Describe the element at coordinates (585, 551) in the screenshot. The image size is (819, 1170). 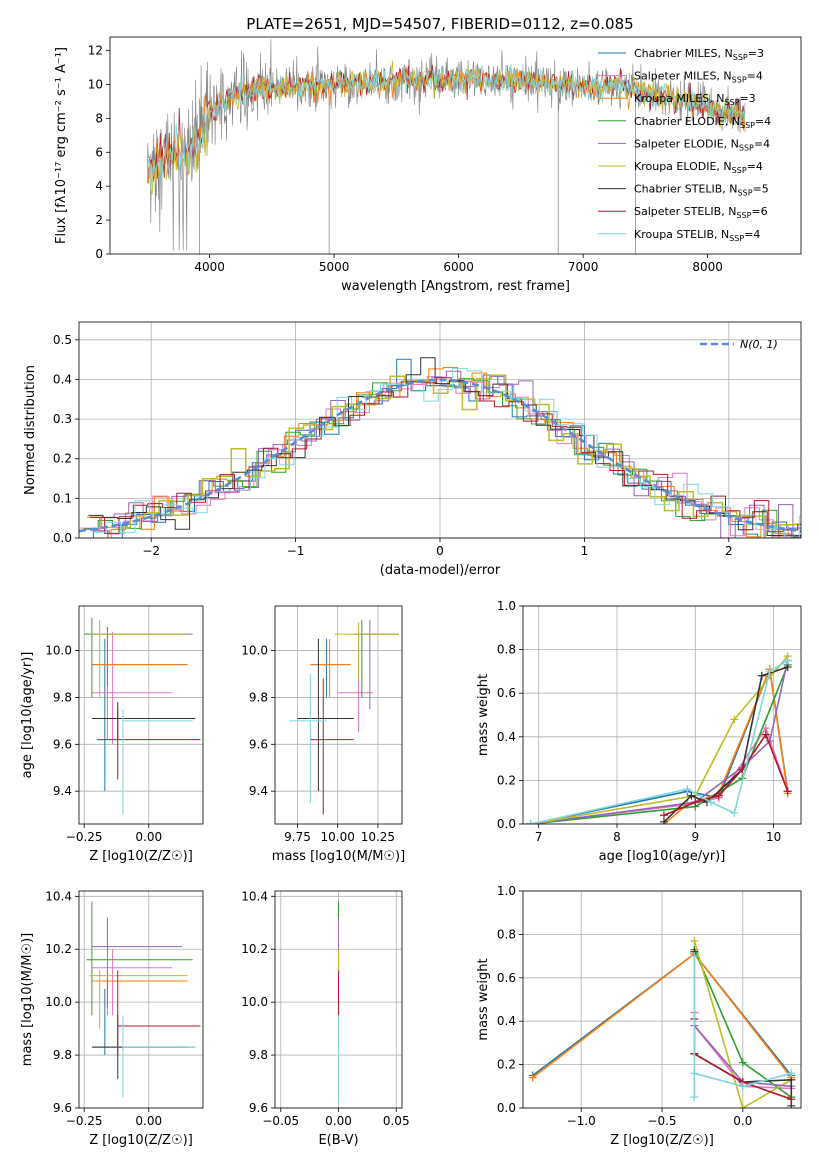
I see `x-tick-label: 1` at that location.